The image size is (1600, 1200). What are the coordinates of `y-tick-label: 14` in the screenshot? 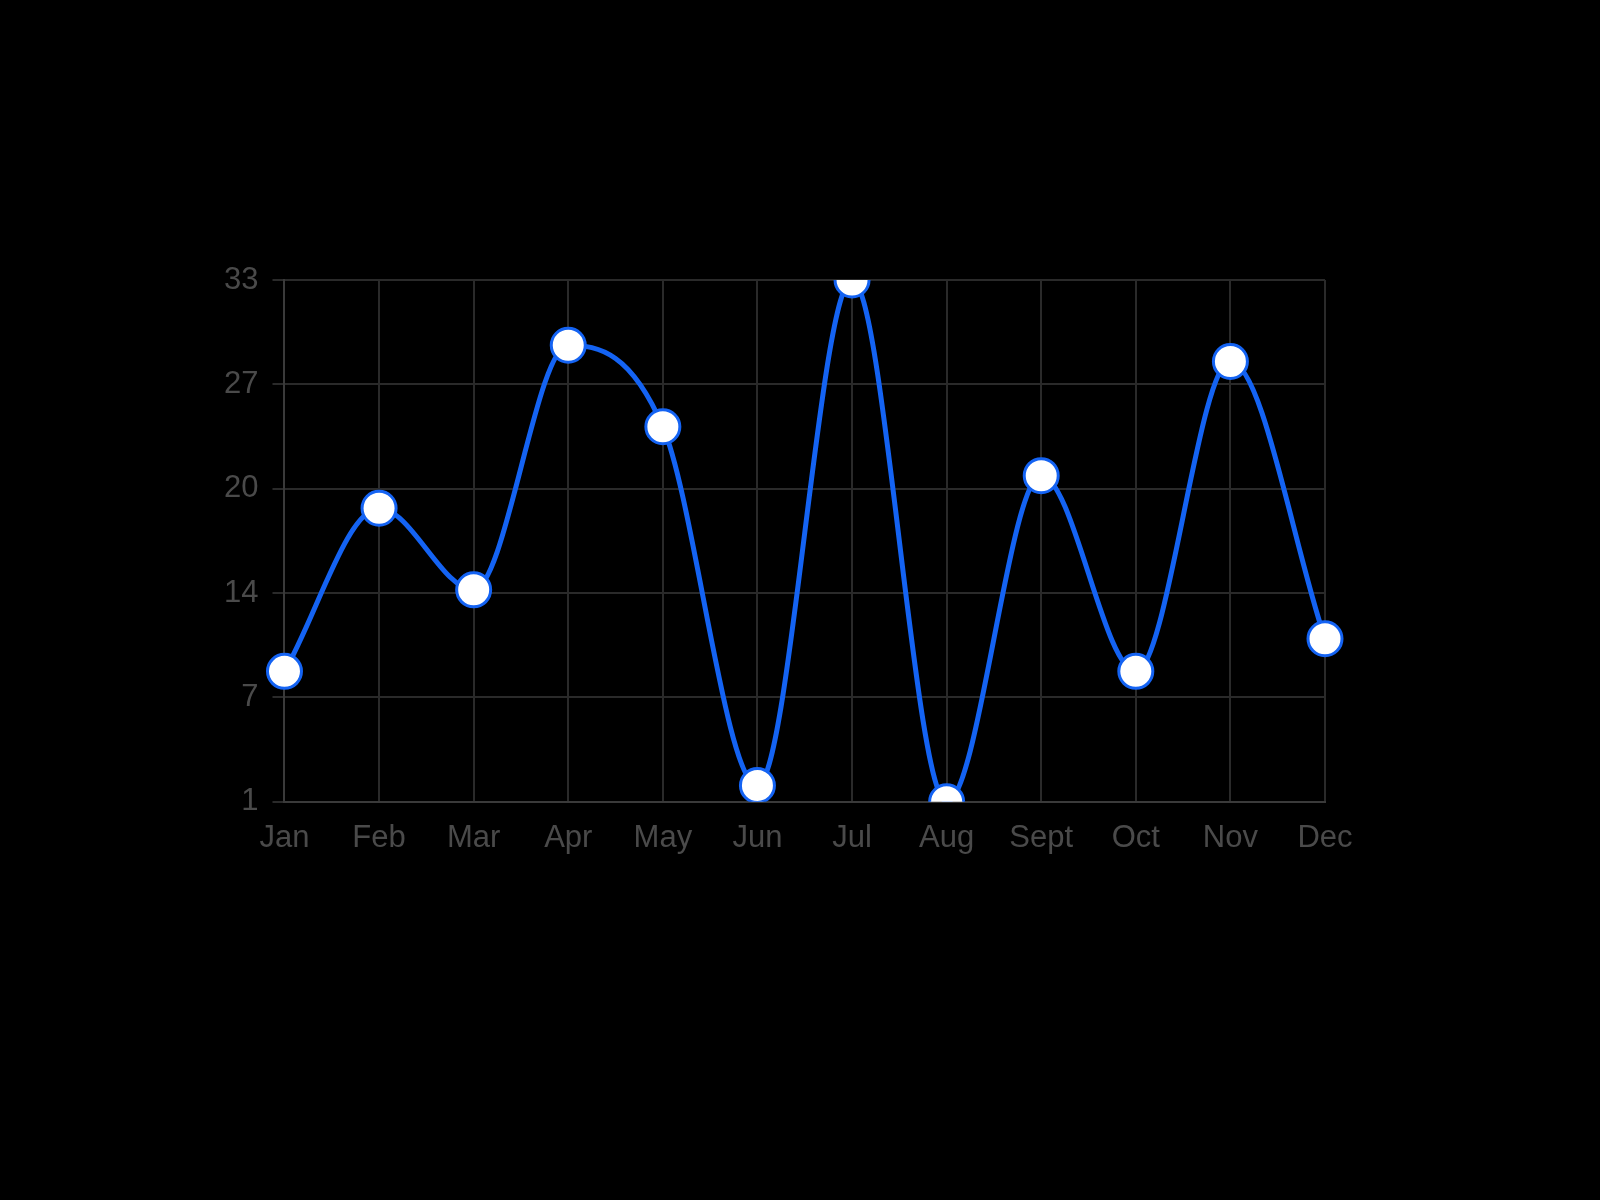 It's located at (241, 591).